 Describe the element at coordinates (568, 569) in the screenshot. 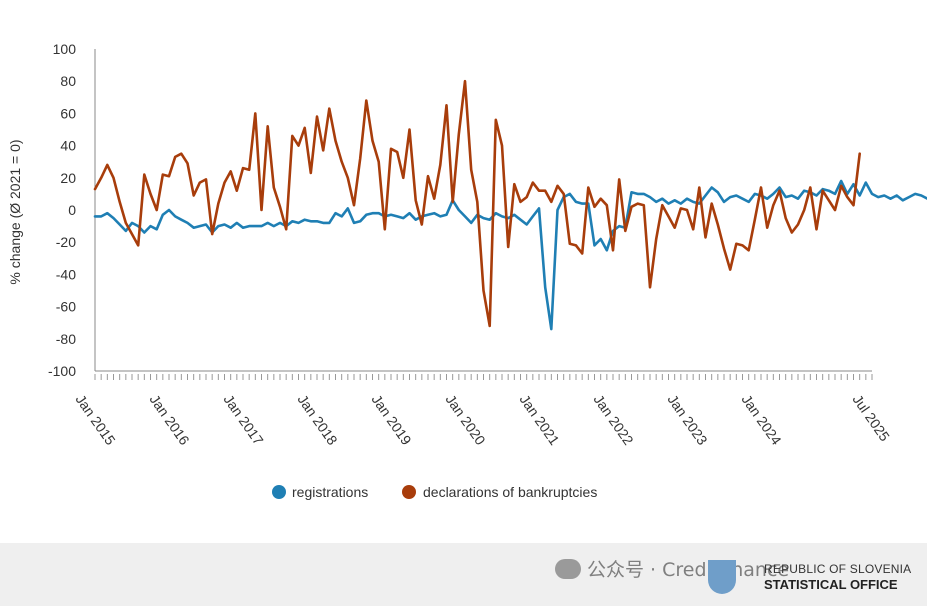

I see `wechat-icon` at that location.